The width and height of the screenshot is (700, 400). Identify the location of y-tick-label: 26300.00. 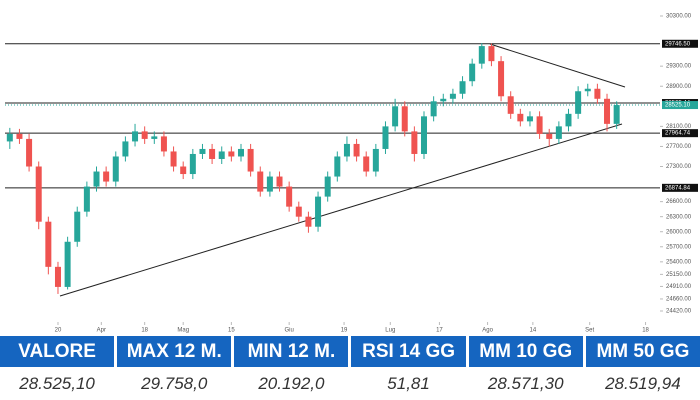
(679, 217).